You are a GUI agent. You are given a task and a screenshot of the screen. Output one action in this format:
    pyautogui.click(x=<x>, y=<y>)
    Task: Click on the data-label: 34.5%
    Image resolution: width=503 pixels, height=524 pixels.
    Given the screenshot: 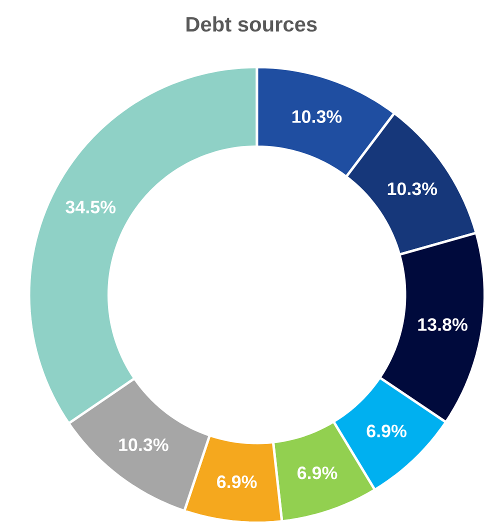 What is the action you would take?
    pyautogui.click(x=91, y=207)
    